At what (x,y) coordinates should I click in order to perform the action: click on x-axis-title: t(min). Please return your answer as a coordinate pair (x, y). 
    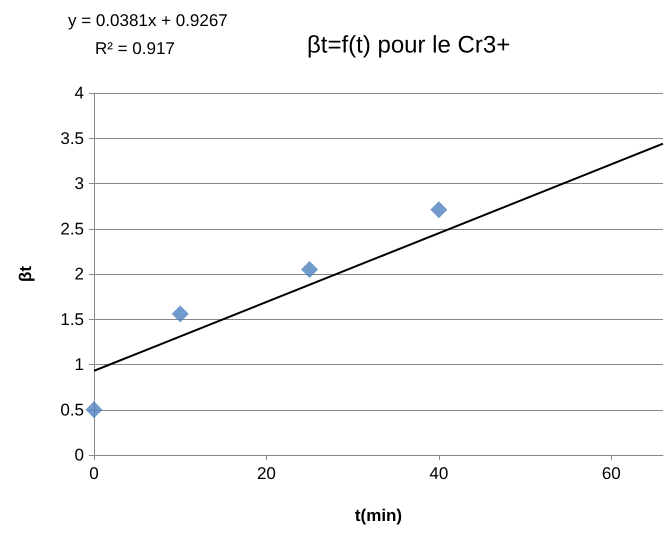
    Looking at the image, I should click on (378, 515).